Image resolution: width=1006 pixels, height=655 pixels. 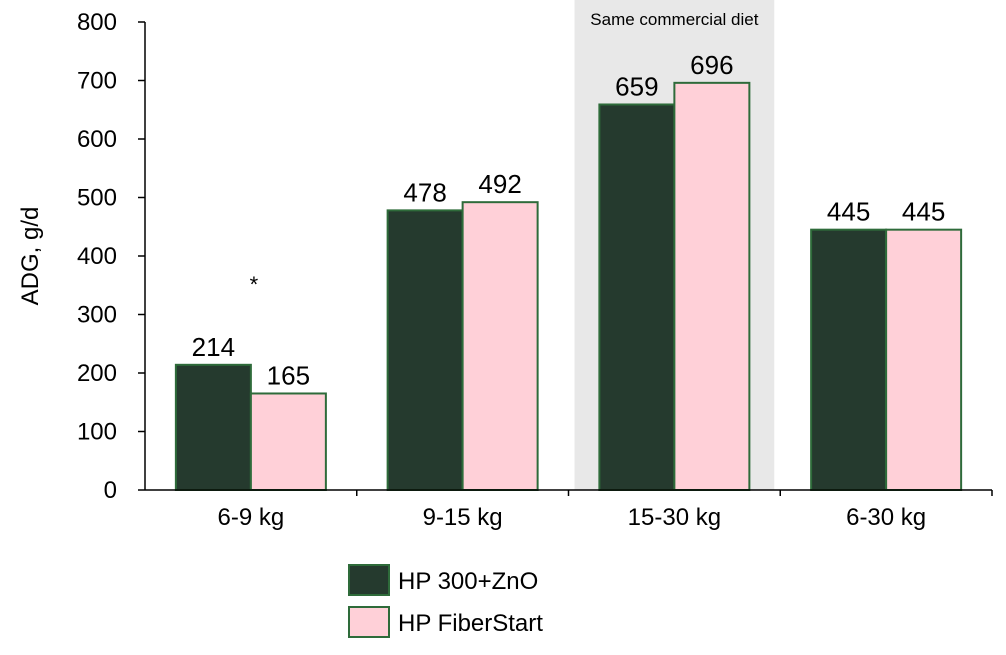 What do you see at coordinates (468, 581) in the screenshot?
I see `legend-label: HP 300+ZnO` at bounding box center [468, 581].